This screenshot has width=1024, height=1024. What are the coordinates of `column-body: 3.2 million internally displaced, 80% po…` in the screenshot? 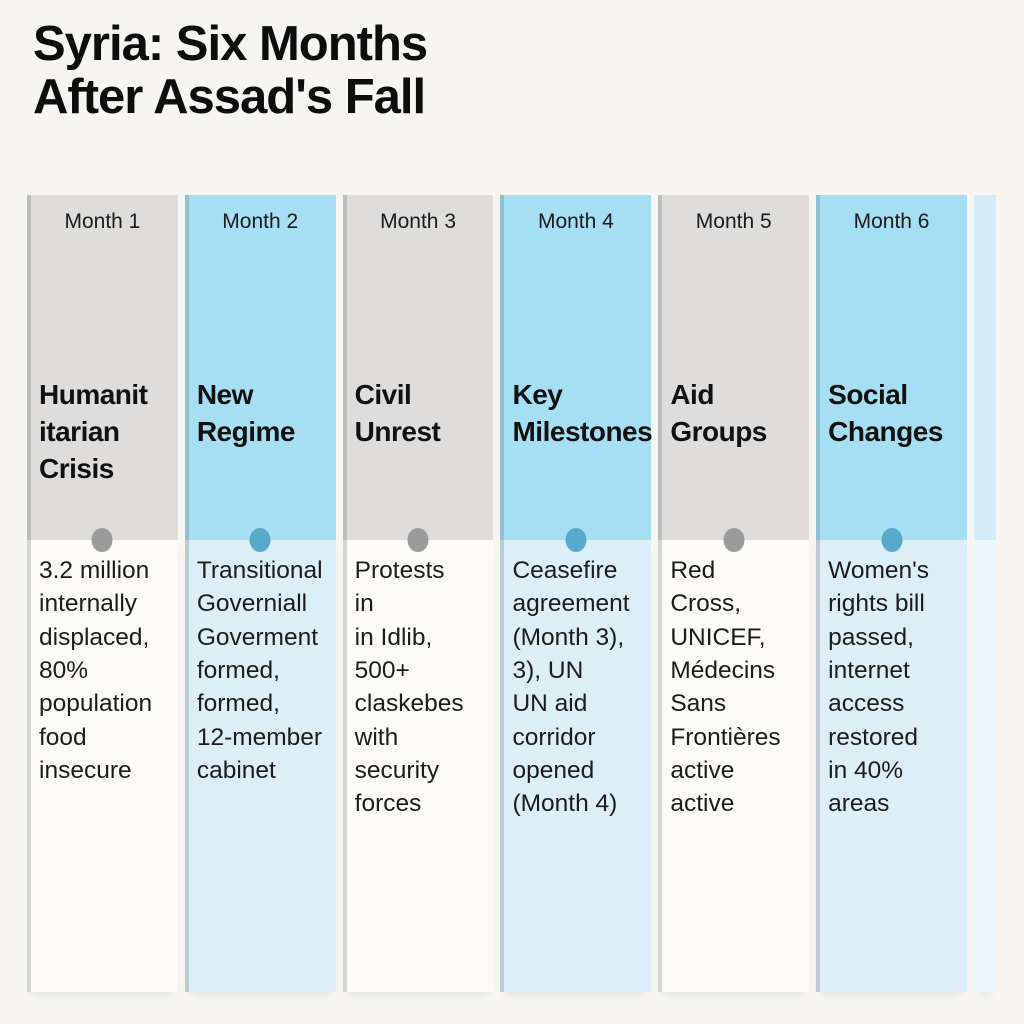 It's located at (96, 670).